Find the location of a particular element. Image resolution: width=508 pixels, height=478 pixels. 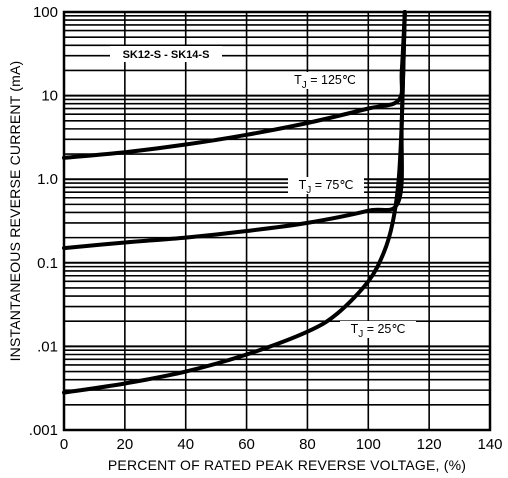

y-tick-label: 1.0 is located at coordinates (47, 179).